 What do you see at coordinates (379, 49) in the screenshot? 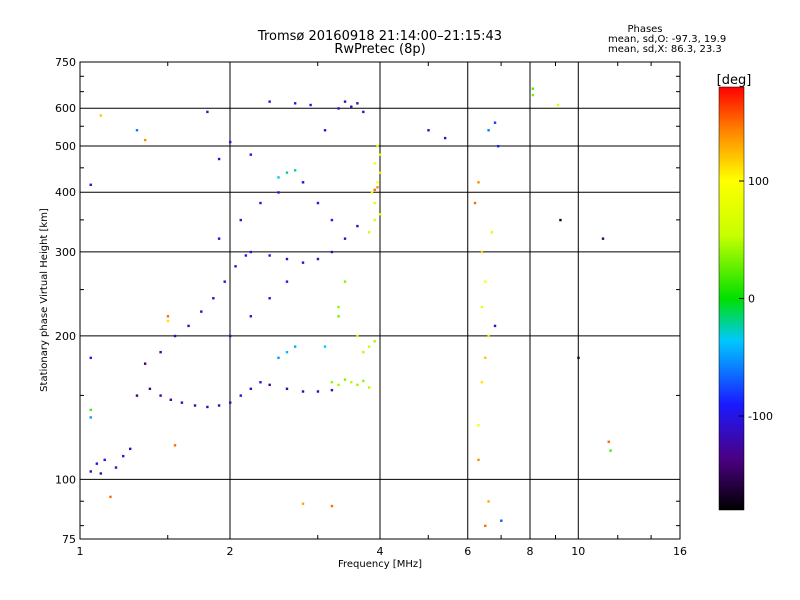
I see `chart-subtitle: RwPretec (8p)` at bounding box center [379, 49].